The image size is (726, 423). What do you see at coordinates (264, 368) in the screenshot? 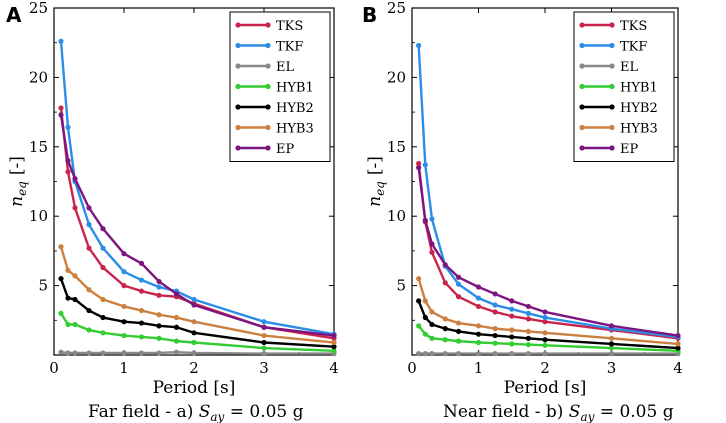
I see `x-tick-label: 3` at bounding box center [264, 368].